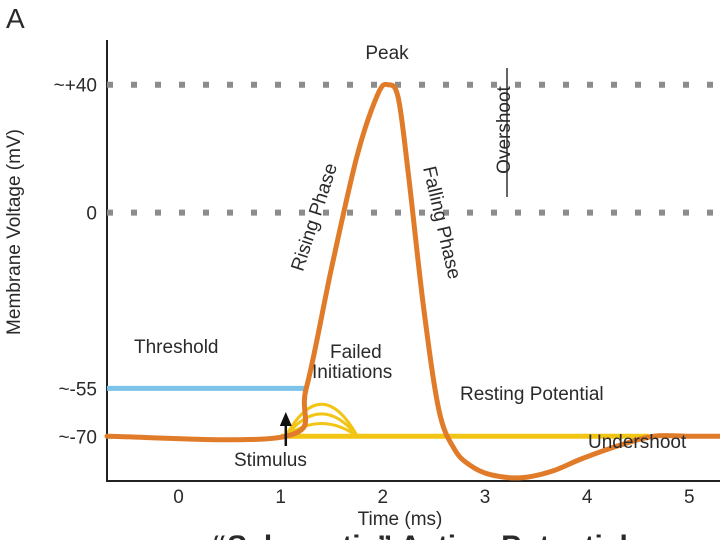 This screenshot has width=720, height=540. I want to click on failed-label-line2: Initiations, so click(352, 372).